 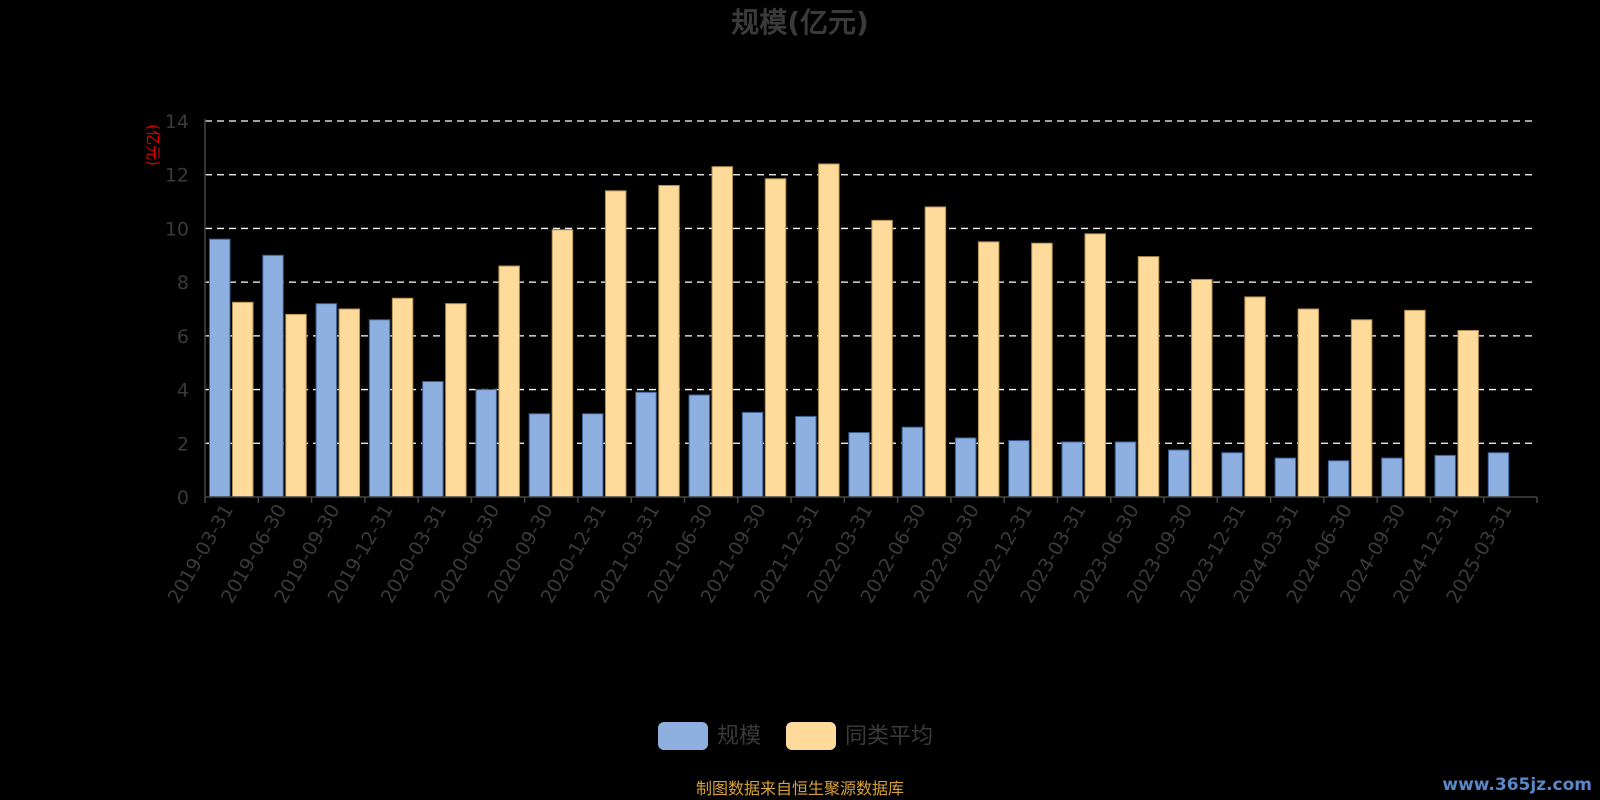 What do you see at coordinates (1517, 785) in the screenshot?
I see `watermark: www.365jz.com` at bounding box center [1517, 785].